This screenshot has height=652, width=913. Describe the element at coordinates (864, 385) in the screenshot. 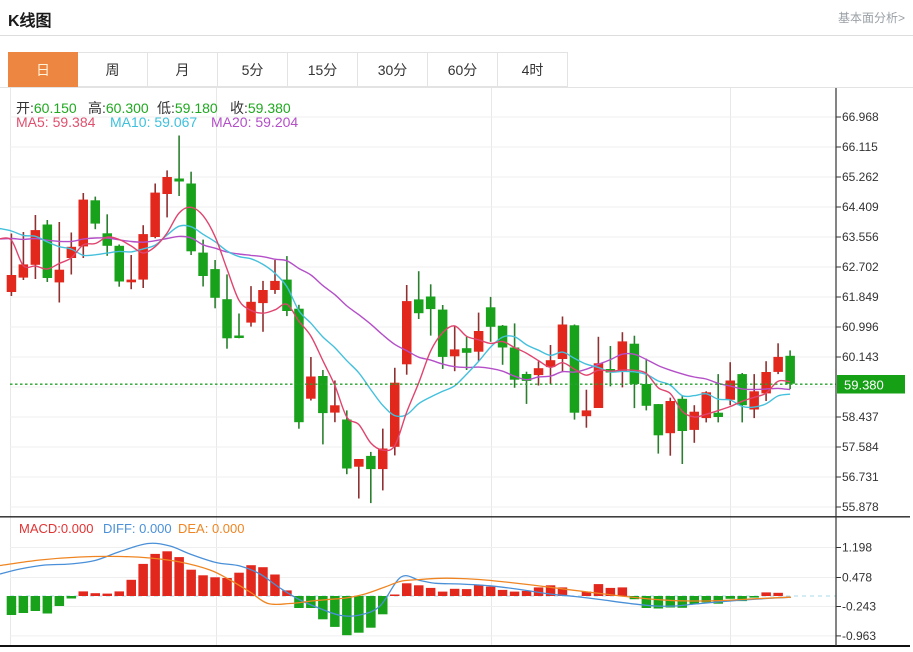

I see `svg-text: 59.380` at that location.